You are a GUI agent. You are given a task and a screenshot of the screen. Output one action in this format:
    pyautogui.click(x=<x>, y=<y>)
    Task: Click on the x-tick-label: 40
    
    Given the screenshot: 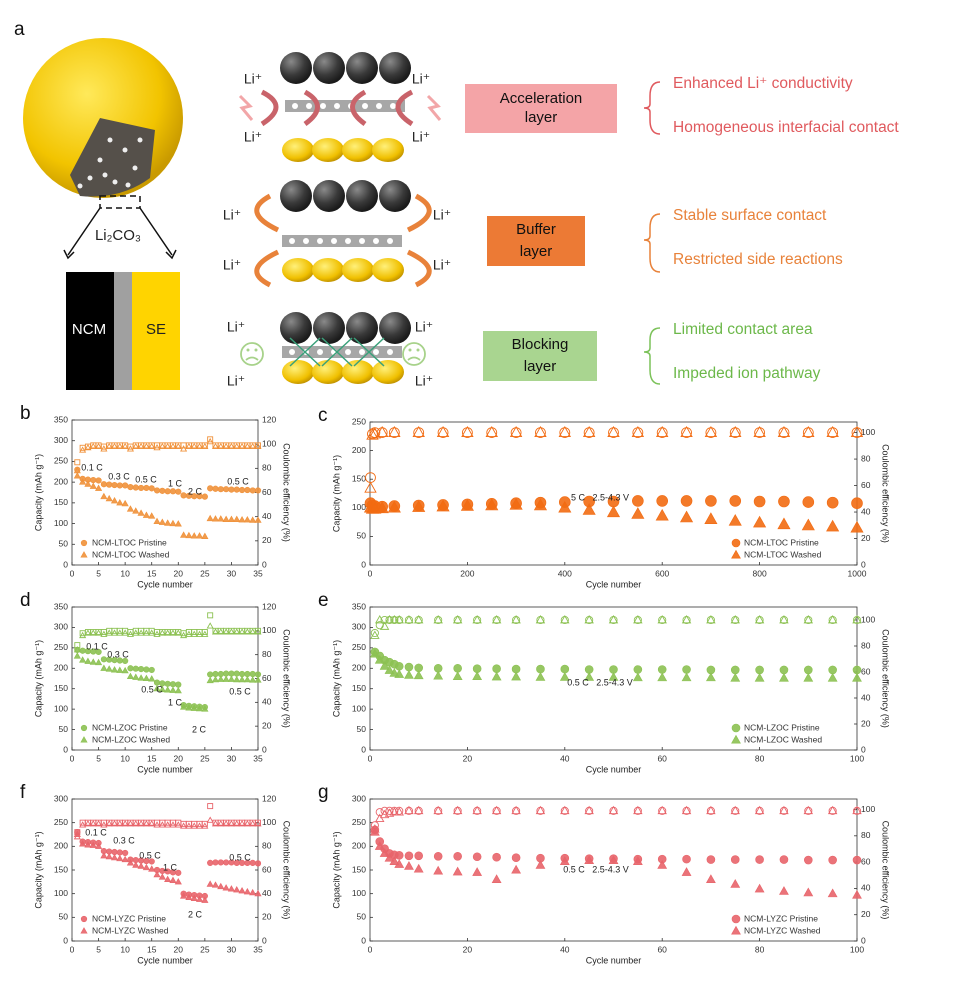 What is the action you would take?
    pyautogui.click(x=565, y=758)
    